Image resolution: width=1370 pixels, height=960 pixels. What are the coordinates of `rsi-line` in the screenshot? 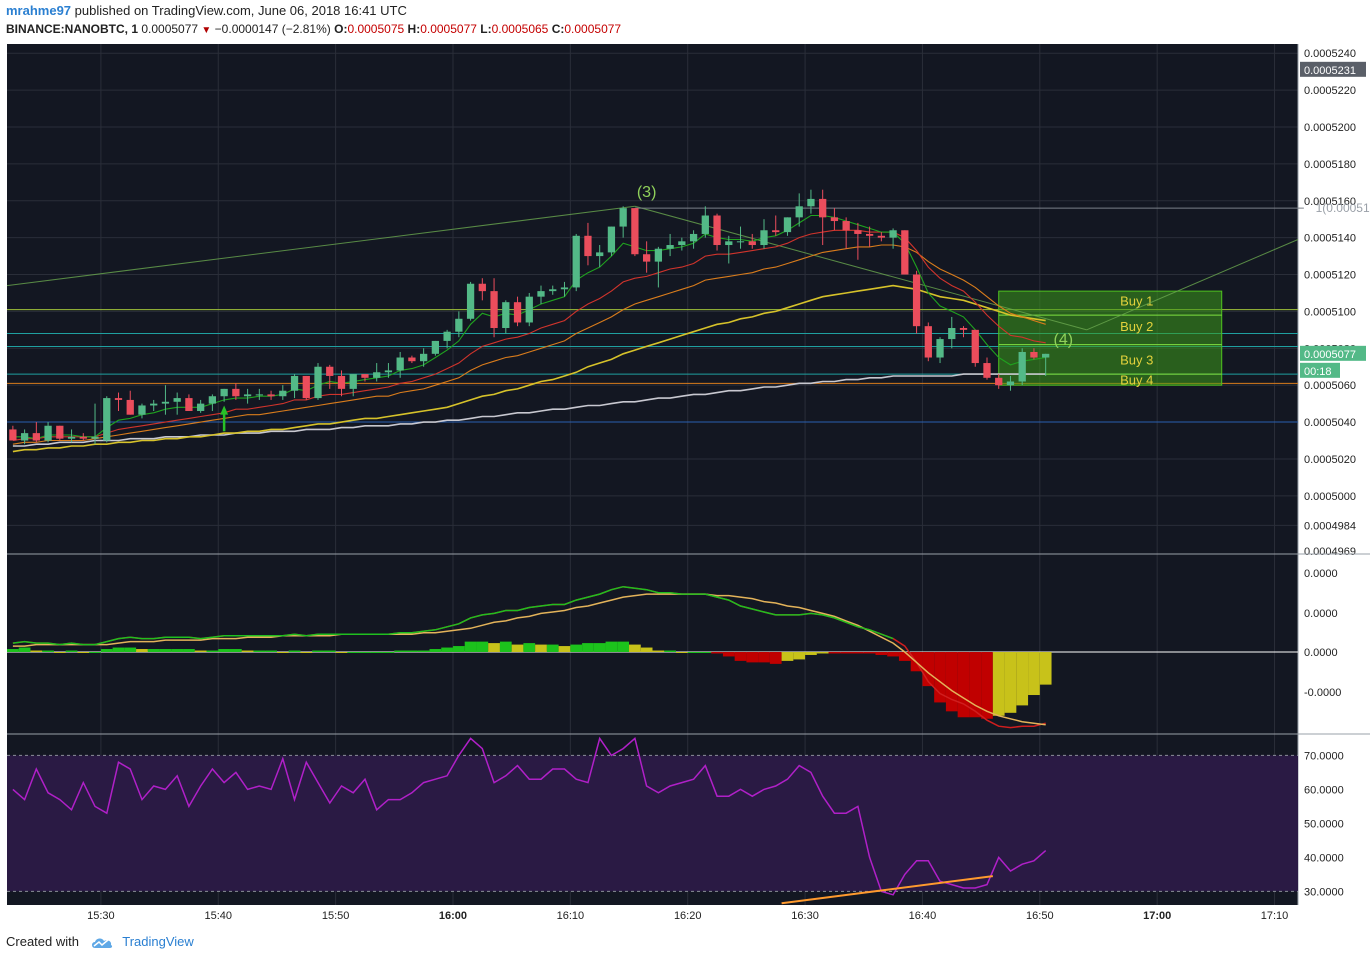 It's located at (529, 816).